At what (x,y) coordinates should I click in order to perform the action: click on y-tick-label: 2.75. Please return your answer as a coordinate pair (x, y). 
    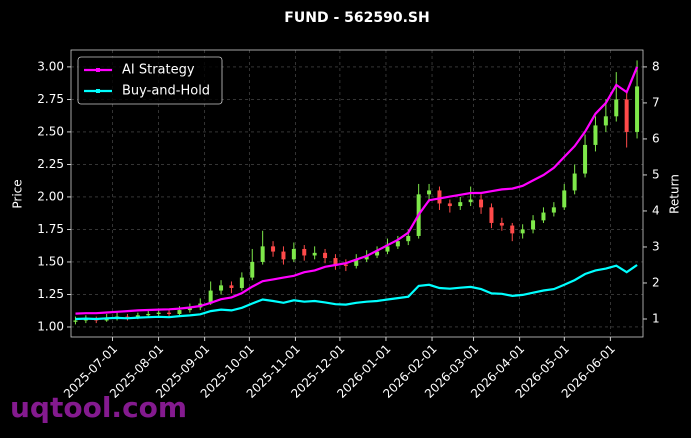
    Looking at the image, I should click on (50, 99).